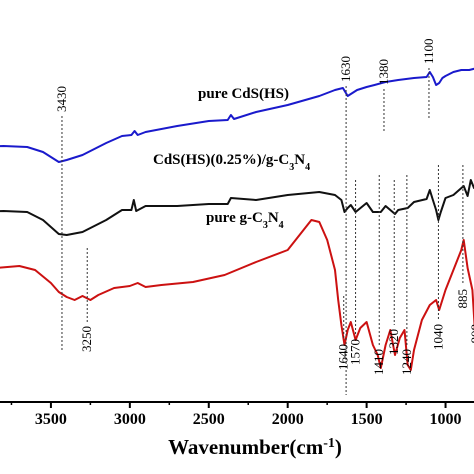 The height and width of the screenshot is (474, 474). Describe the element at coordinates (51, 419) in the screenshot. I see `x-tick-label-3500: 3500` at that location.